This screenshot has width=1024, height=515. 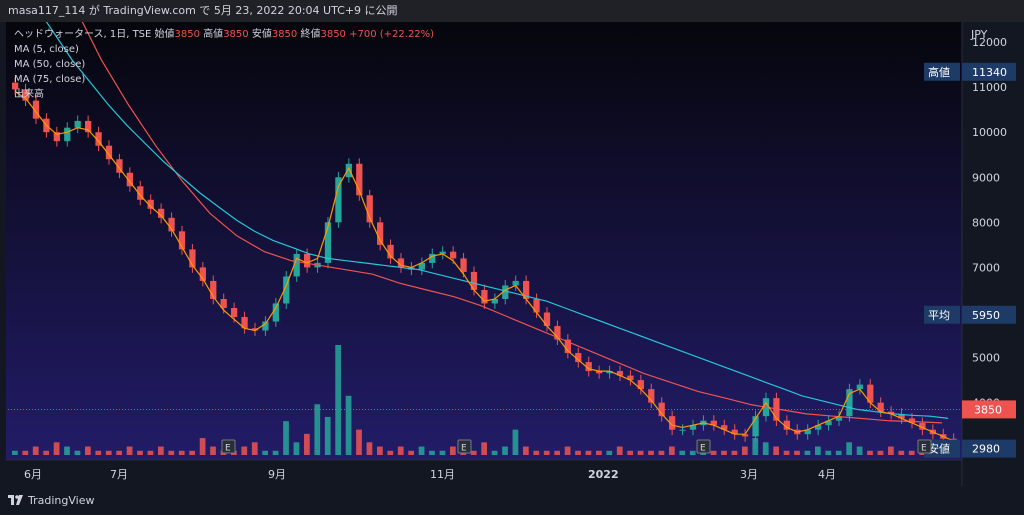 I want to click on legend-close-value: 3850, so click(x=333, y=34).